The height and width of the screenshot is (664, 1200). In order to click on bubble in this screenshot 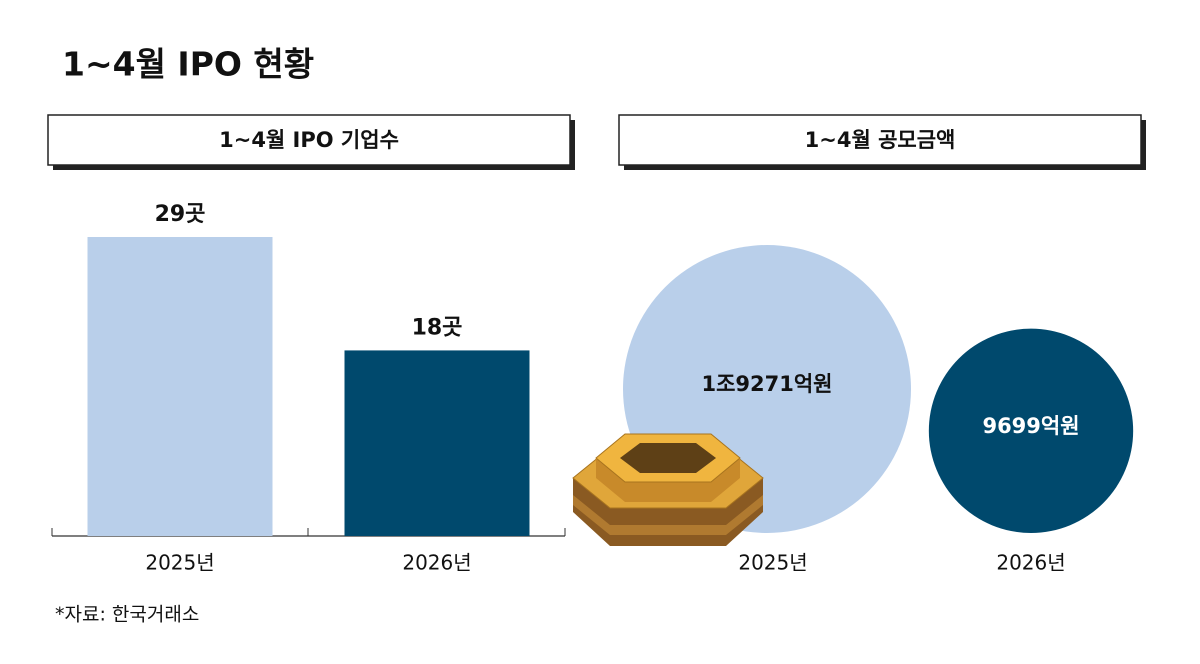, I will do `click(1031, 430)`.